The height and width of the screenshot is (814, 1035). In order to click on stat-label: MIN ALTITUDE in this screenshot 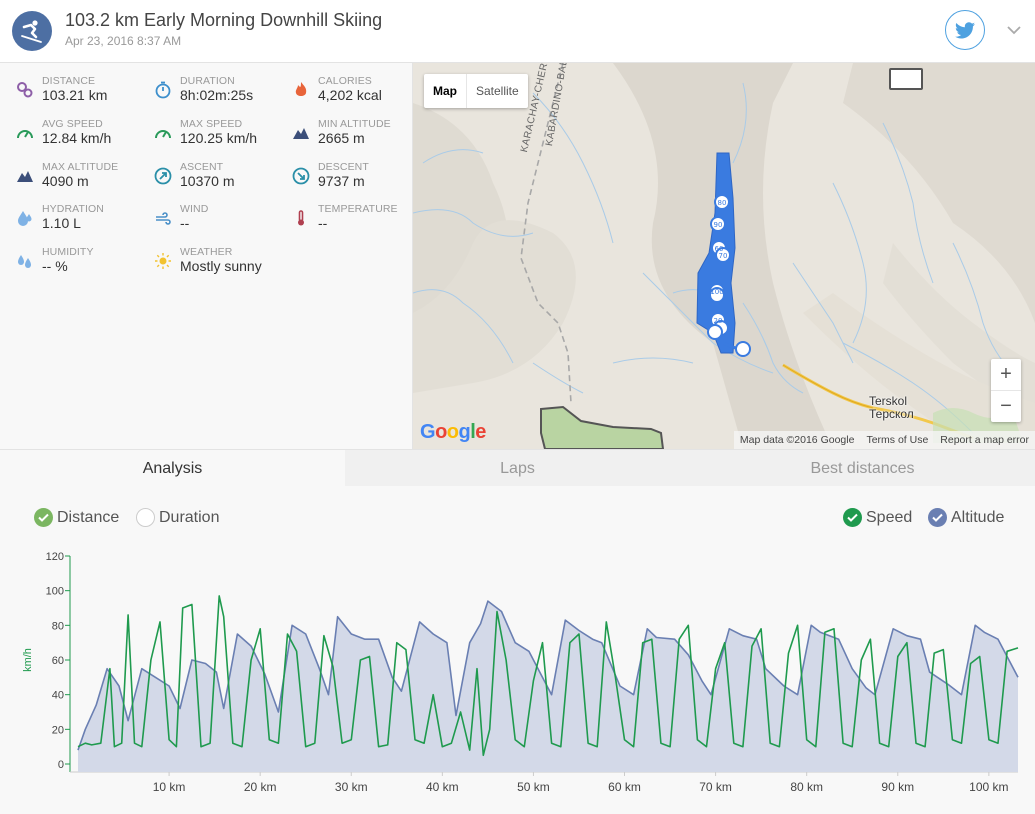, I will do `click(354, 124)`.